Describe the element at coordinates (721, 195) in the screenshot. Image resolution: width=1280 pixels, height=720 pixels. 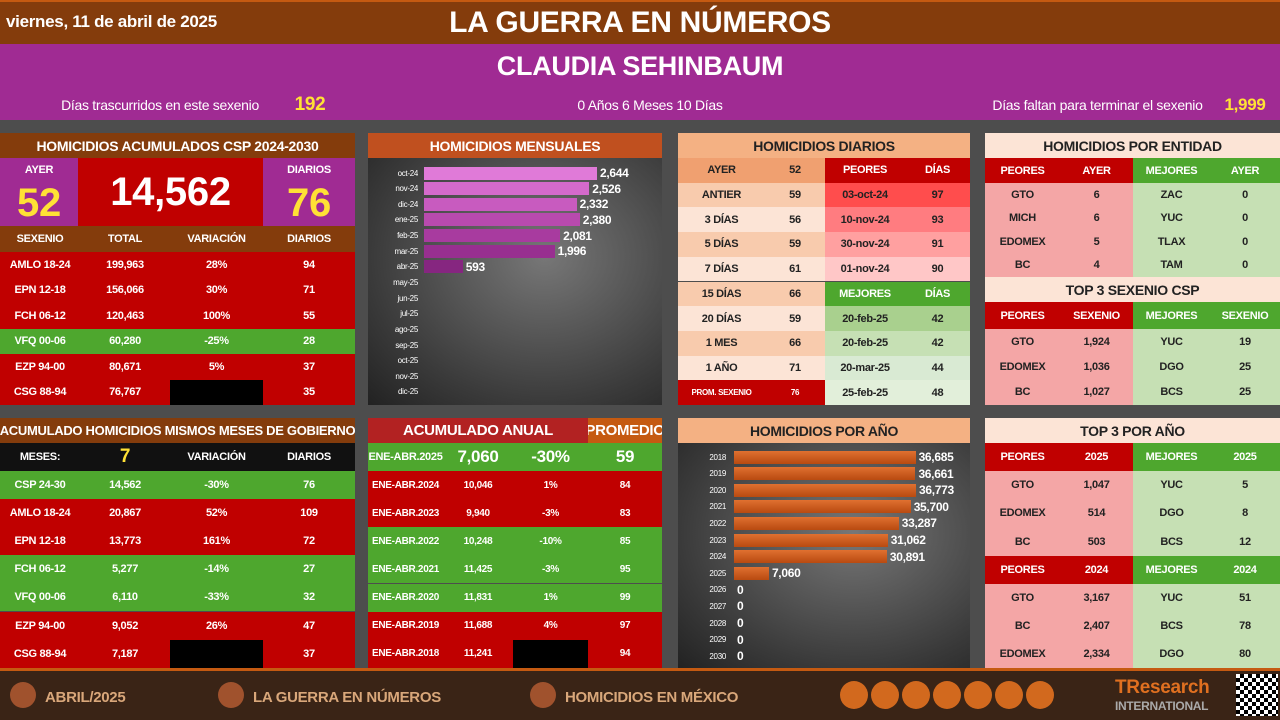
I see `table-cell: ANTIER` at that location.